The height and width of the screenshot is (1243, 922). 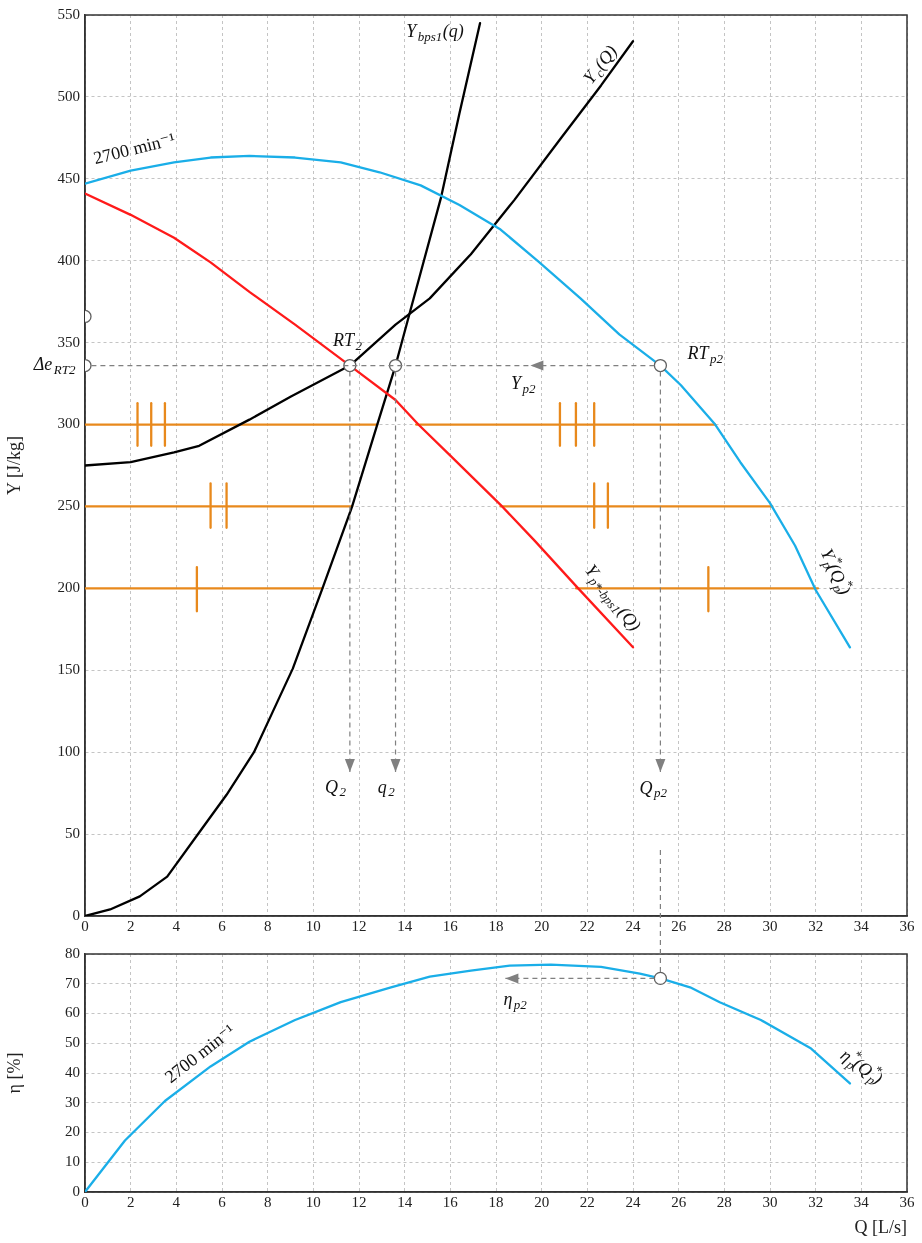 I want to click on annotation: 2700 min⁻¹, so click(x=134, y=148).